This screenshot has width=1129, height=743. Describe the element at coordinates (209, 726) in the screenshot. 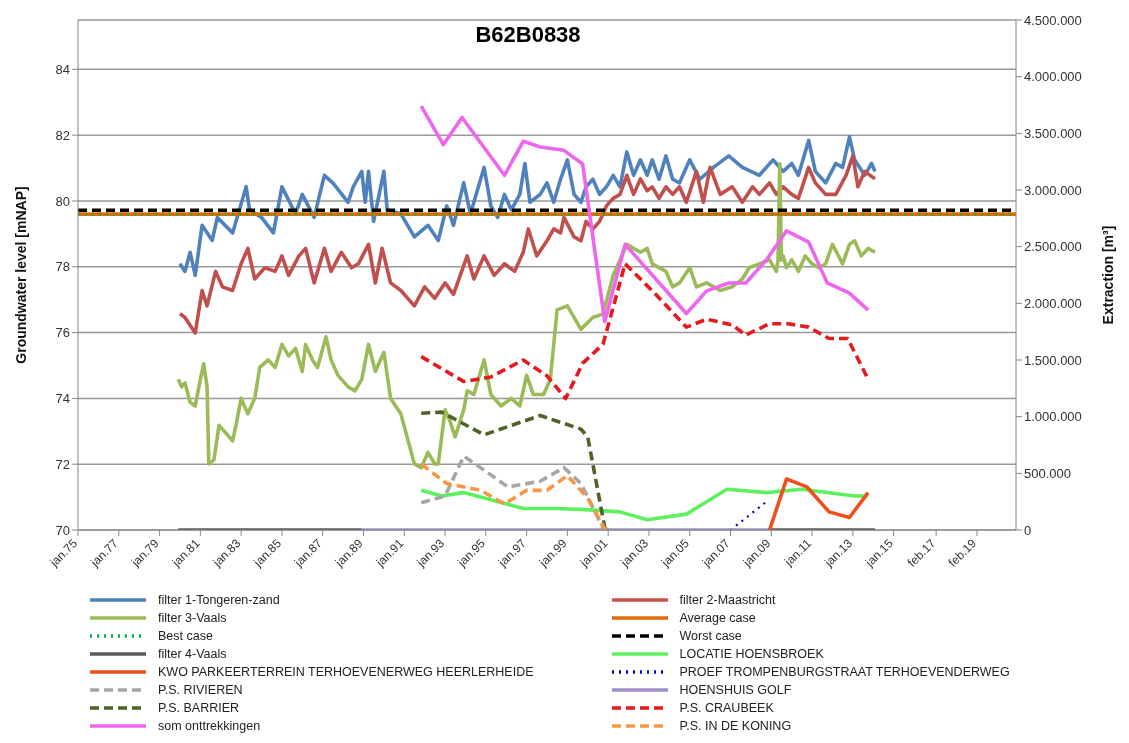

I see `legend-label: som onttrekkingen` at that location.